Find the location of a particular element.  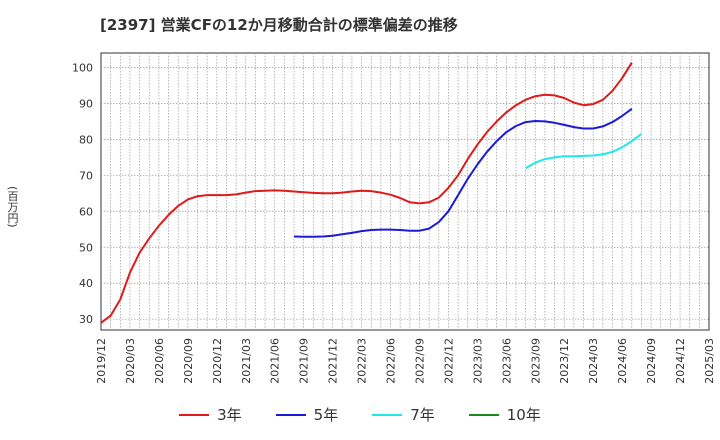

x-tick-label: 2024/06 is located at coordinates (622, 361).